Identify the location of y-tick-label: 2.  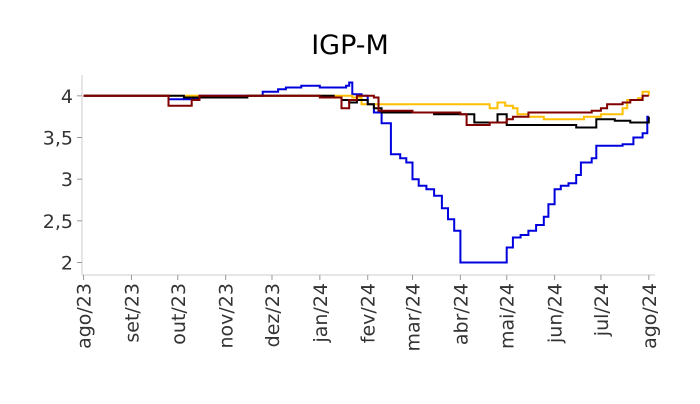
(67, 264).